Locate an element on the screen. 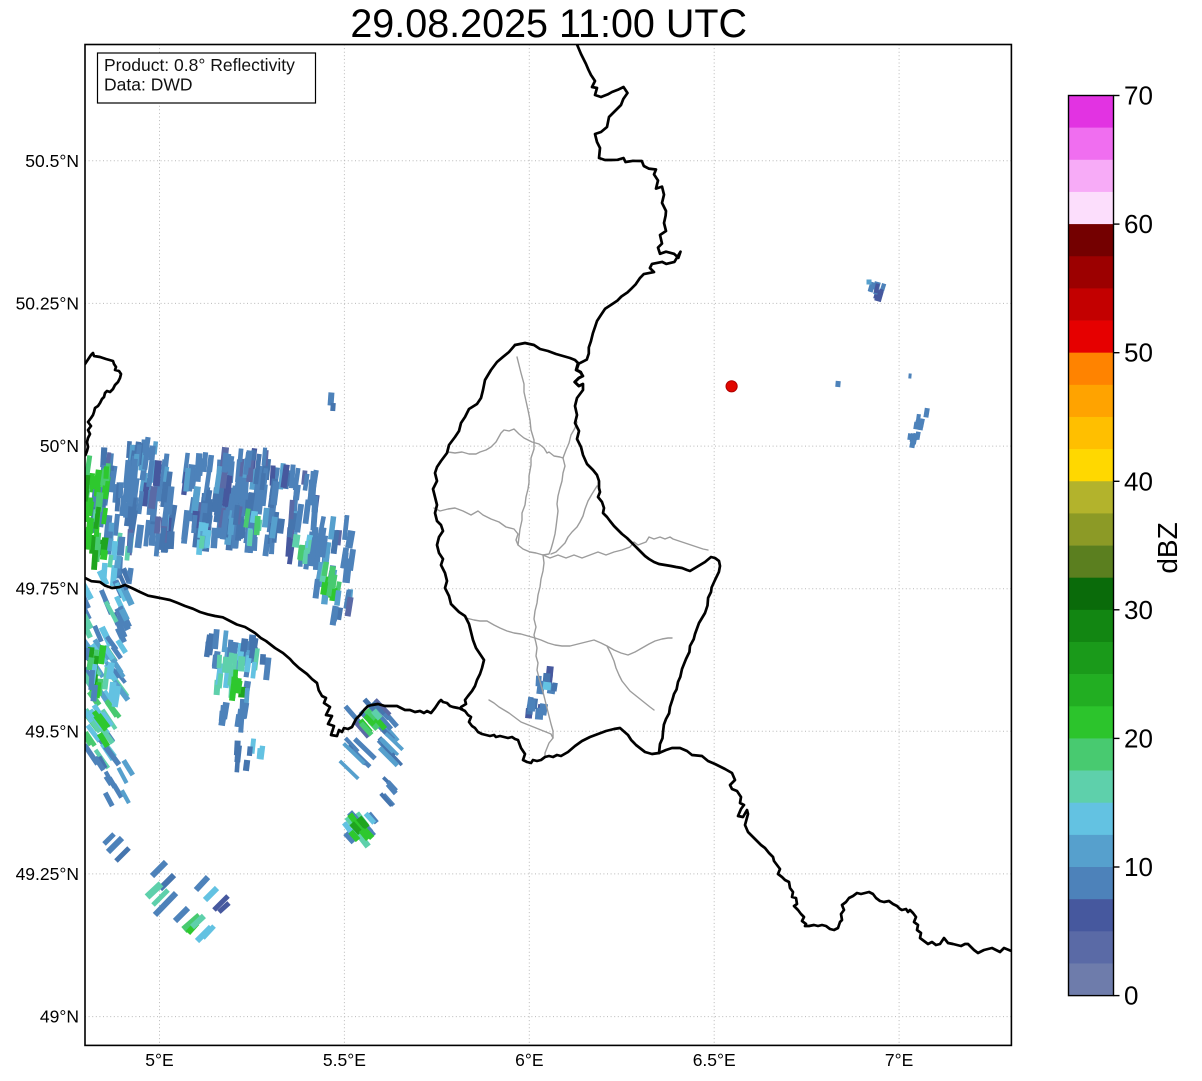  svg-text: 60 is located at coordinates (1138, 224).